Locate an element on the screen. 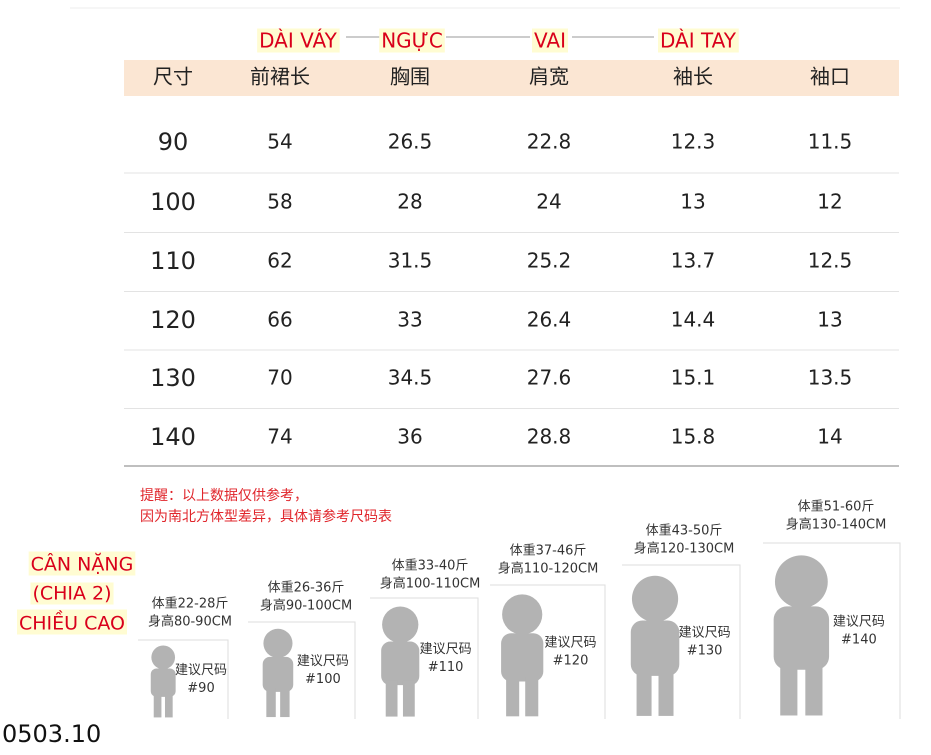 This screenshot has height=755, width=931. card-size: #100 is located at coordinates (323, 679).